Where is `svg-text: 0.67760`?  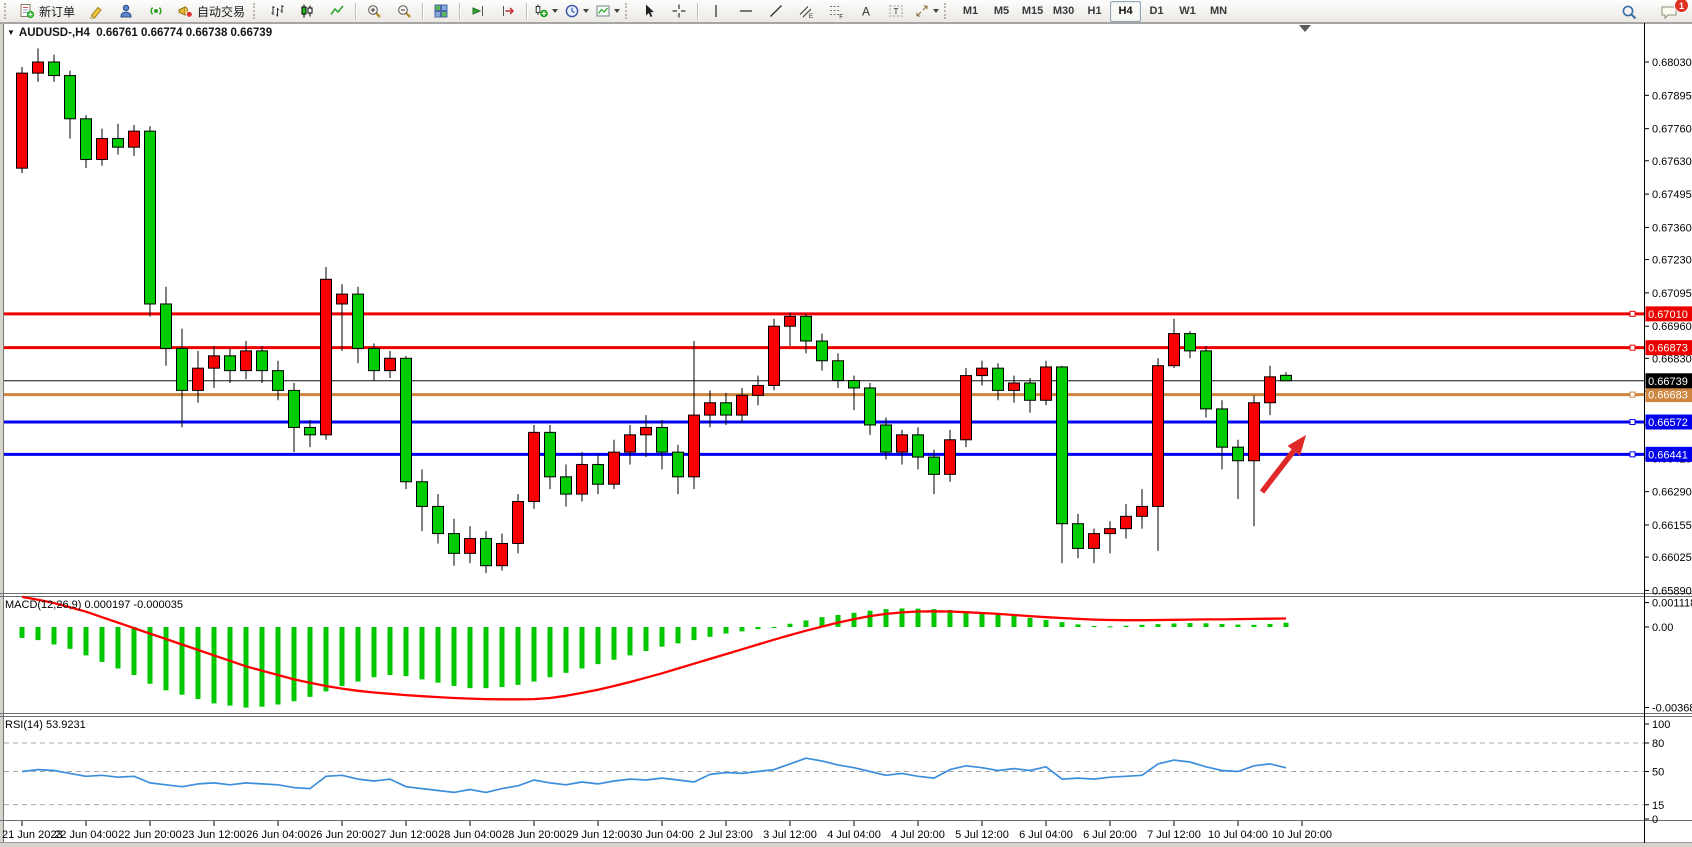
svg-text: 0.67760 is located at coordinates (1672, 130).